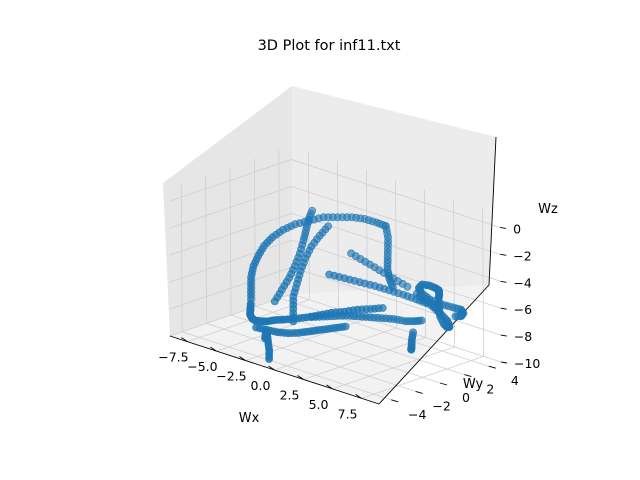 The width and height of the screenshot is (640, 480). I want to click on y-tick-label: 4, so click(515, 380).